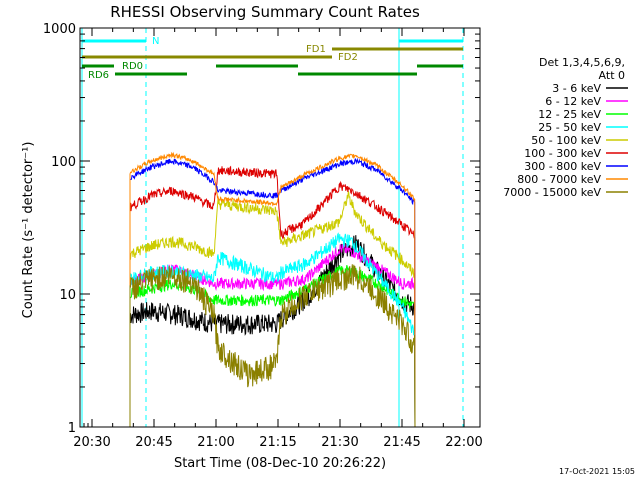 This screenshot has width=640, height=480. What do you see at coordinates (569, 127) in the screenshot?
I see `legend-entry-label: 25 - 50 keV` at bounding box center [569, 127].